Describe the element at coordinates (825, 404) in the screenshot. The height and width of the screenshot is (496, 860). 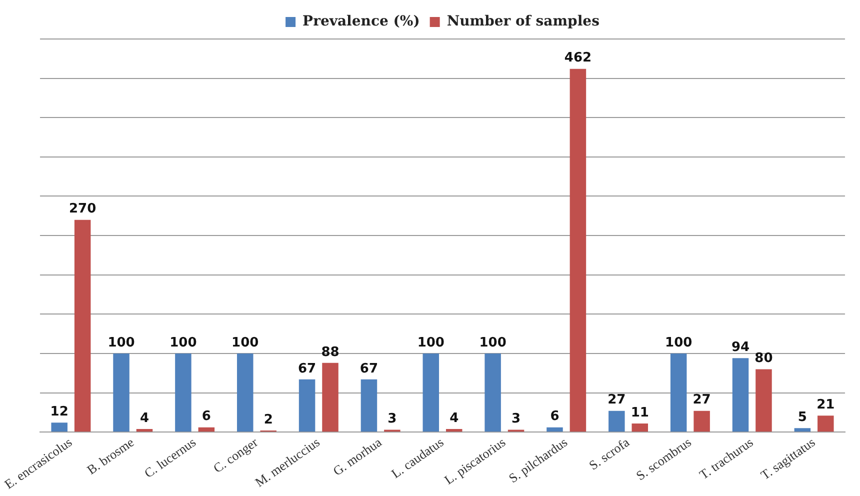
I see `data-label: 21` at that location.